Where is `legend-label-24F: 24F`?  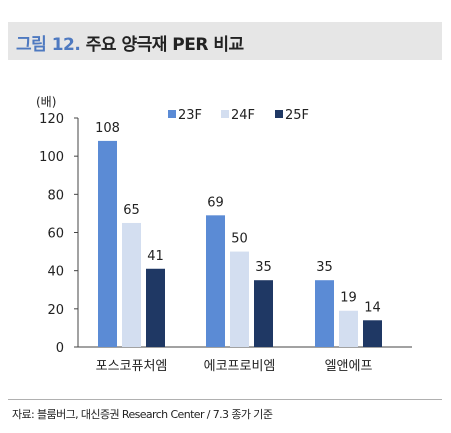
legend-label-24F: 24F is located at coordinates (243, 115).